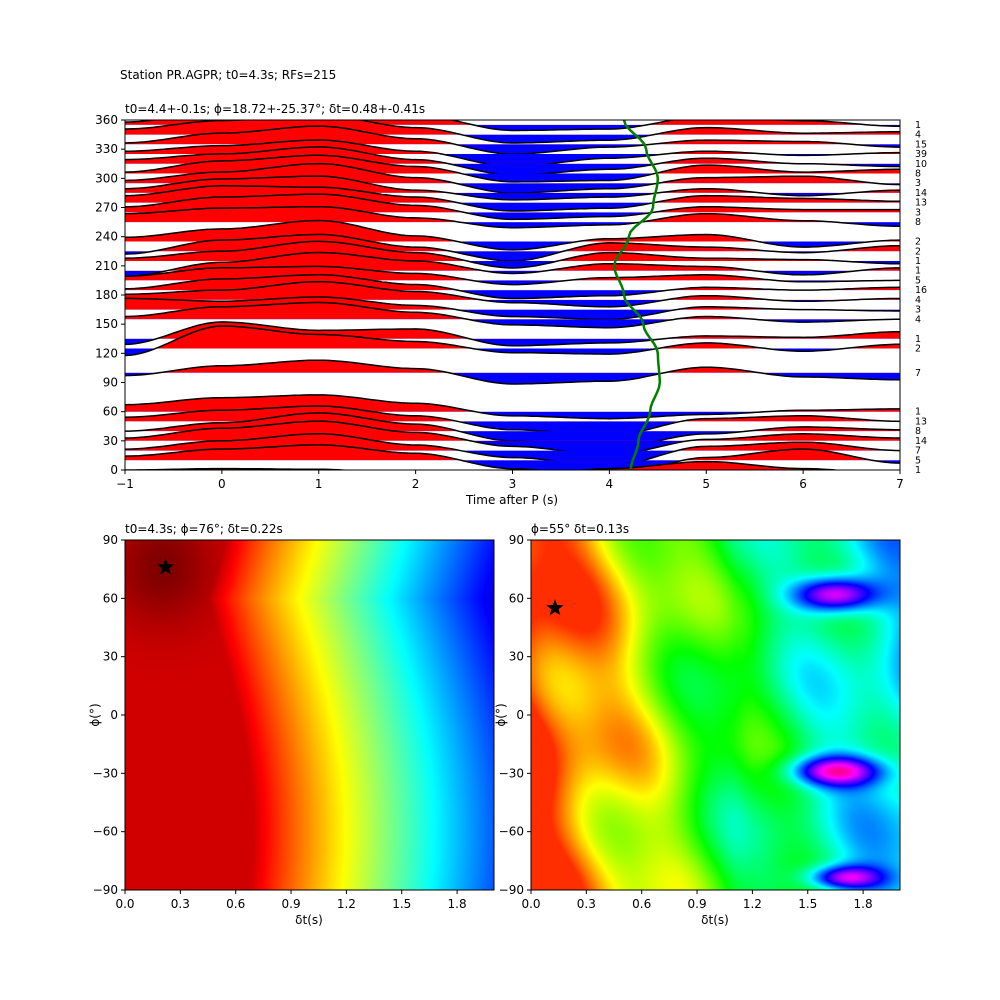 The image size is (1000, 1000). What do you see at coordinates (280, 722) in the screenshot?
I see `energy-axes: 0.0 0.3 0.6 0.9 1.2 1.5 1.8 −90 −60 −30 0 30 60 90` at bounding box center [280, 722].